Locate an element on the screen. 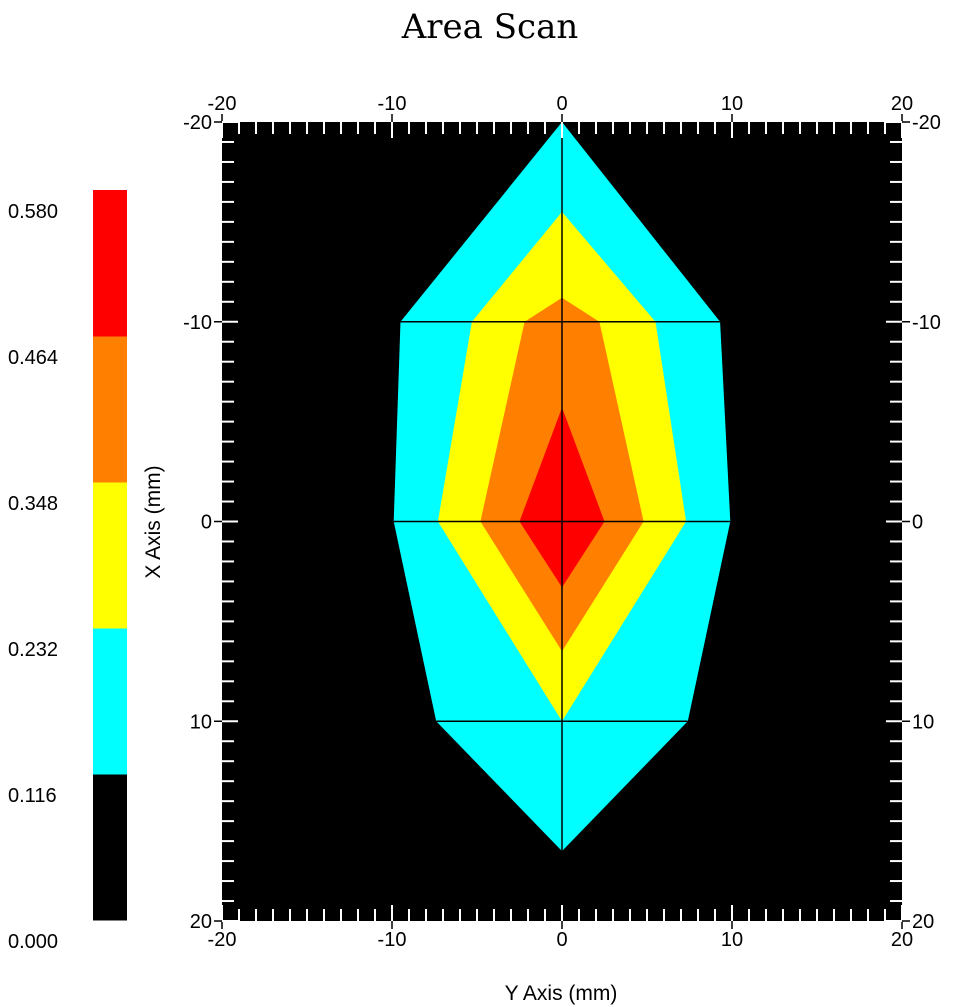 This screenshot has height=1007, width=957. x-tick-label-top: 20 is located at coordinates (902, 104).